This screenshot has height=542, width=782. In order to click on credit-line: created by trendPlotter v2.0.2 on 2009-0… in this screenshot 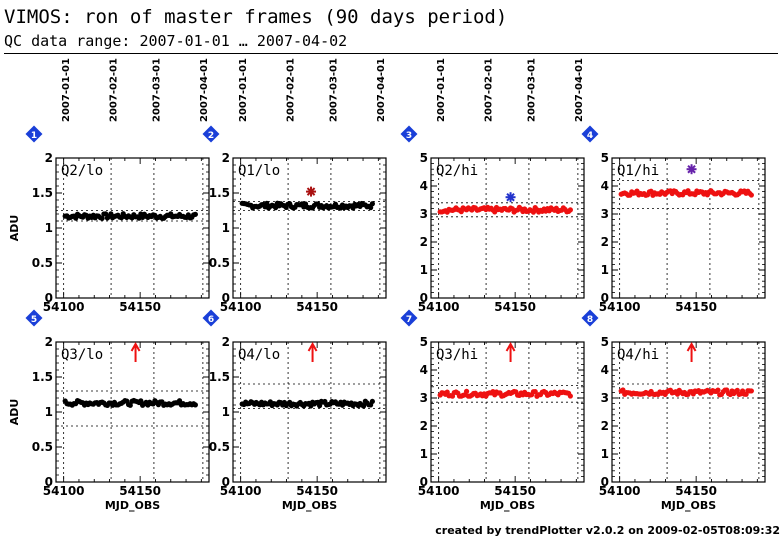, I will do `click(607, 530)`.